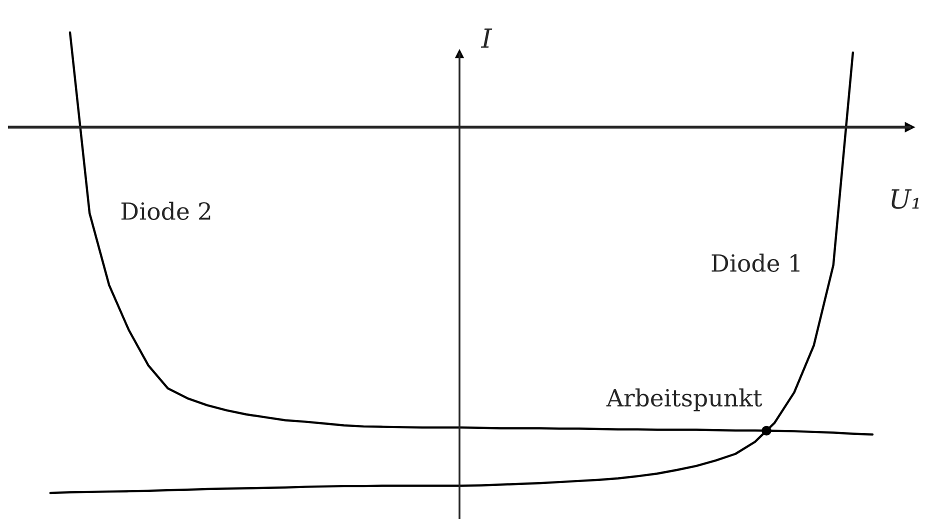  What do you see at coordinates (165, 211) in the screenshot?
I see `series-label: Diode 2` at bounding box center [165, 211].